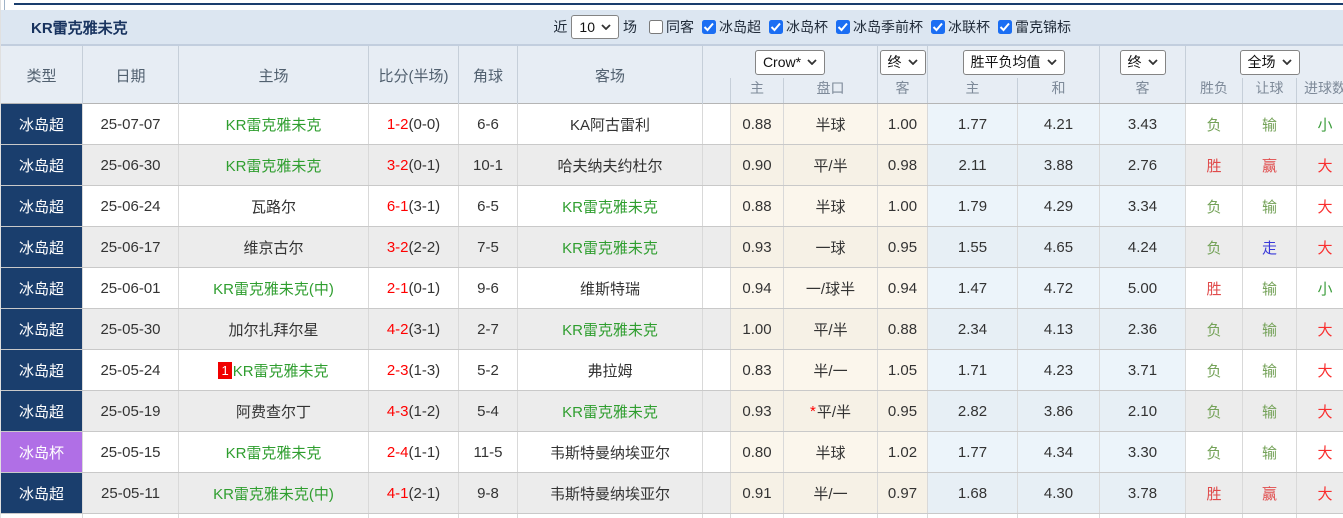 Image resolution: width=1343 pixels, height=518 pixels. Describe the element at coordinates (424, 411) in the screenshot. I see `halftime-score: (1-2)` at that location.